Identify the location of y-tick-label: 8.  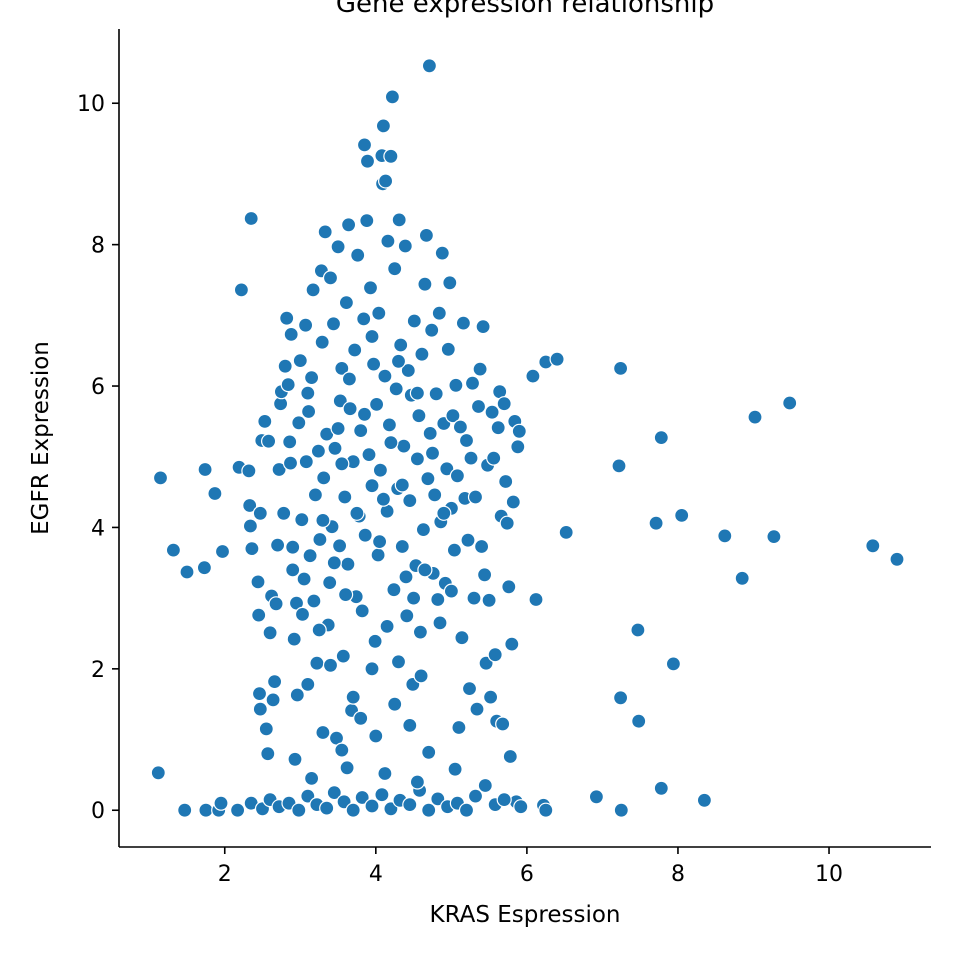
(98, 246).